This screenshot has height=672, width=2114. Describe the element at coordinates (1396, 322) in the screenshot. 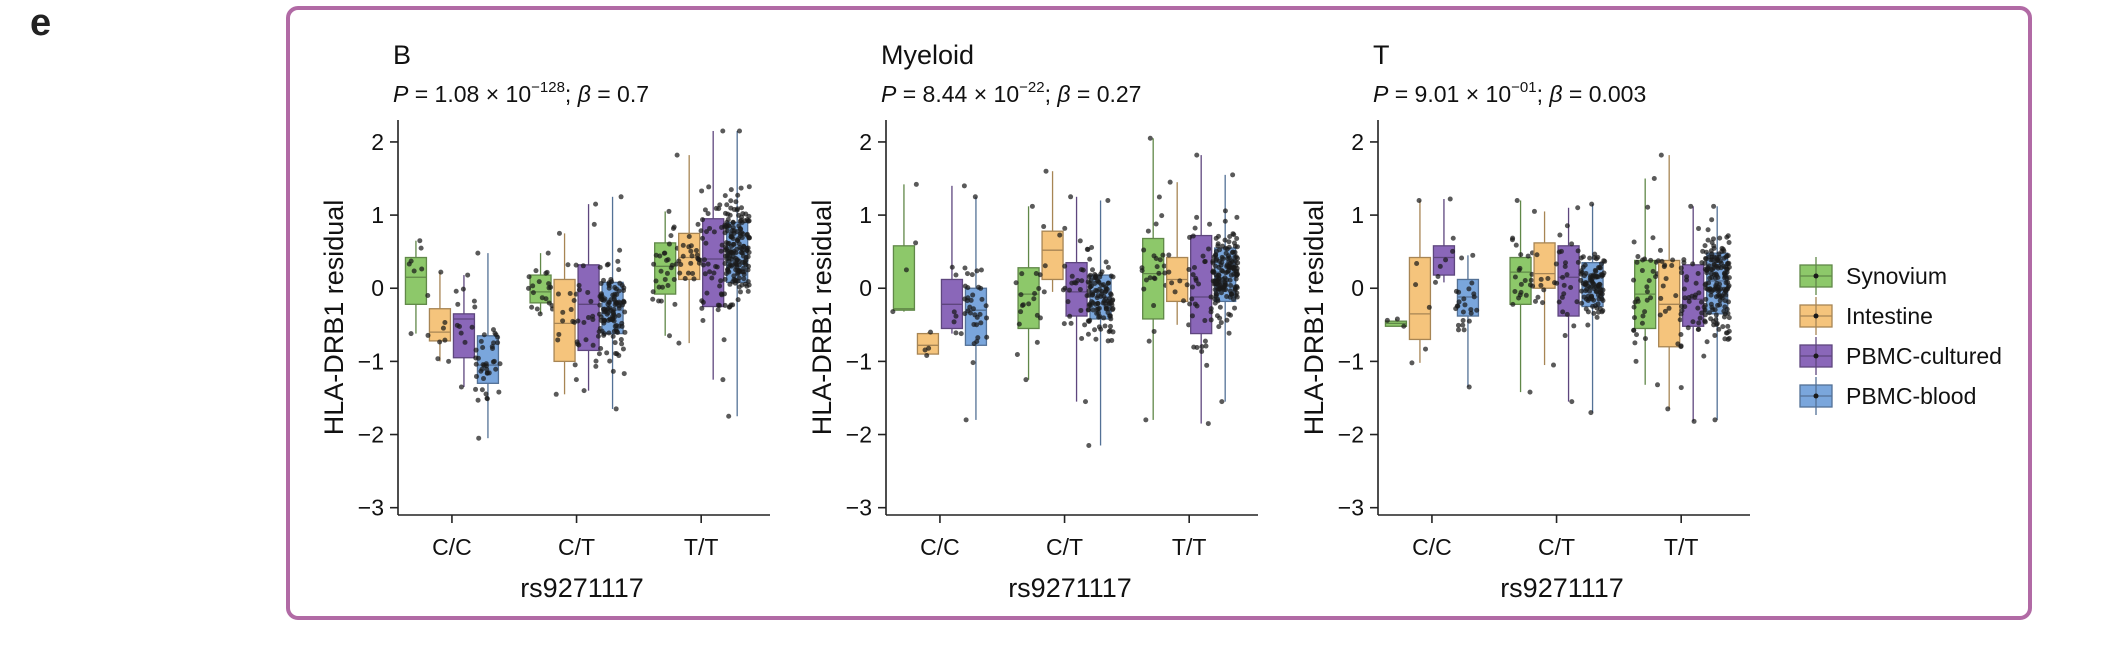

I see `box-synovium` at that location.